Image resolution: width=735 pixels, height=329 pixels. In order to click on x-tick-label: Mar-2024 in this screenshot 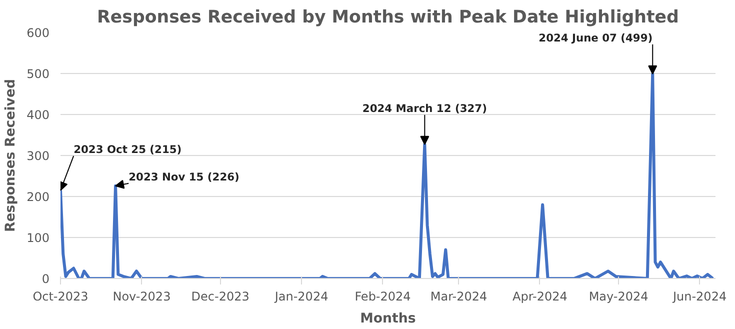, I will do `click(459, 297)`.